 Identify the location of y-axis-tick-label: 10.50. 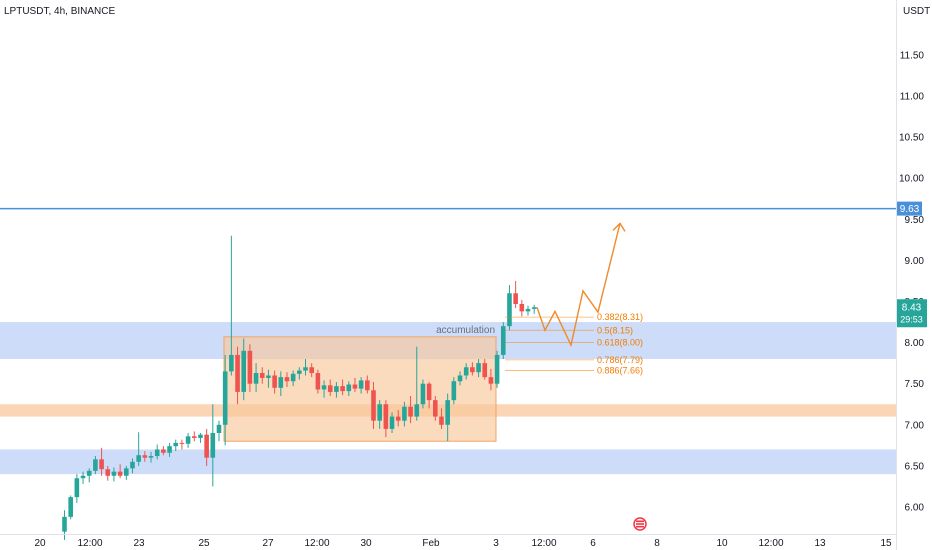
(911, 138).